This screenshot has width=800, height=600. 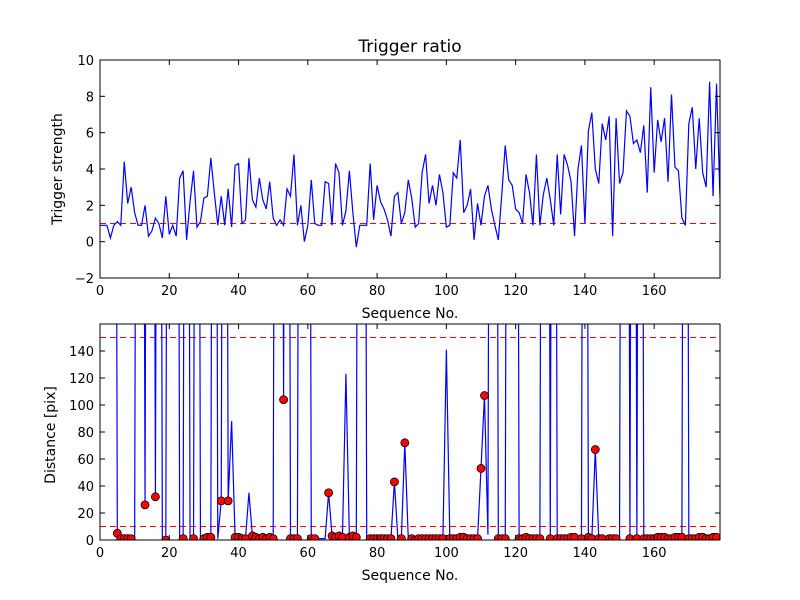 I want to click on y-tick-label: 10, so click(x=85, y=61).